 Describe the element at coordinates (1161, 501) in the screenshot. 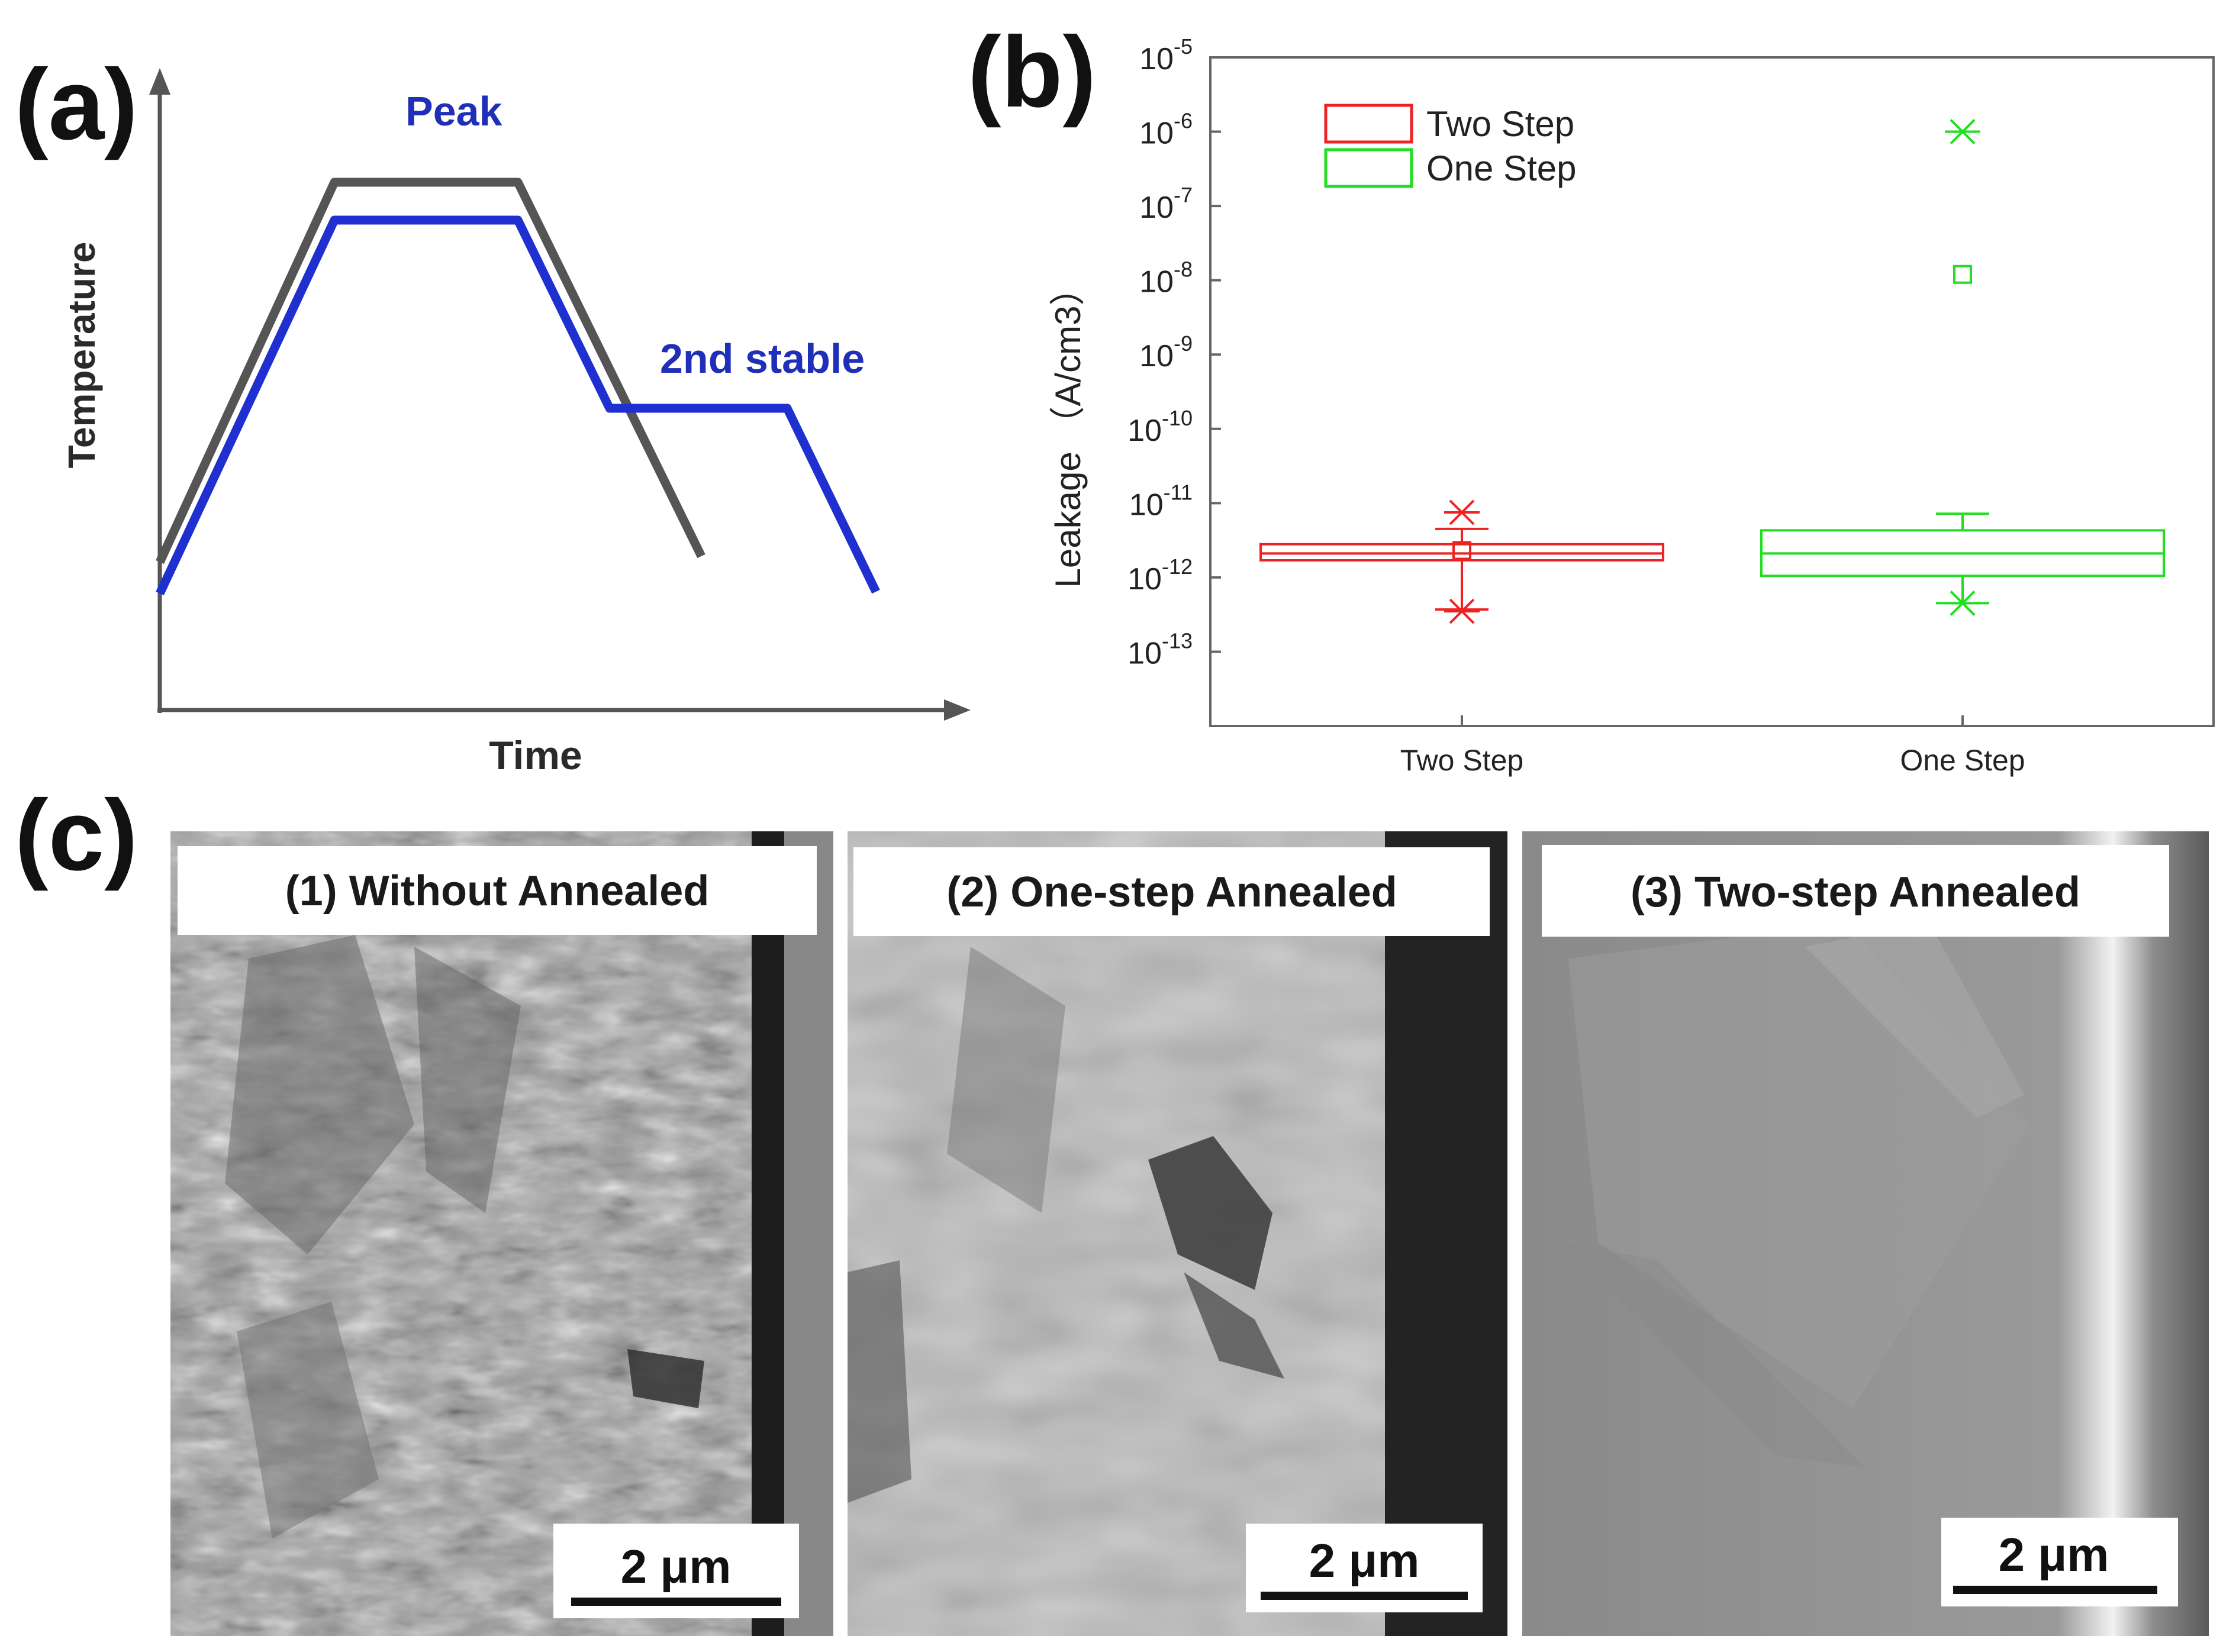

I see `y-tick-label: 10⁻¹¹` at that location.